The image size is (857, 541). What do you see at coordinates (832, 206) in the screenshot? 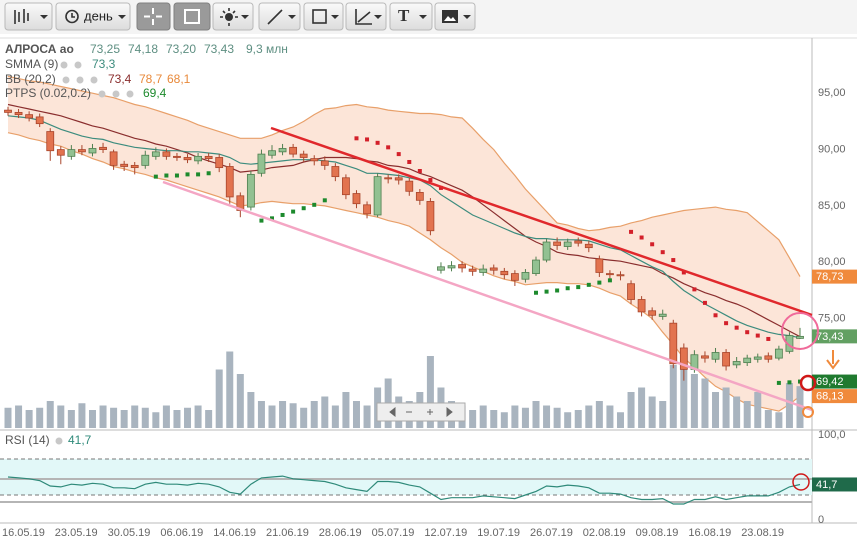
I see `y-tick-label: 85,00` at bounding box center [832, 206].